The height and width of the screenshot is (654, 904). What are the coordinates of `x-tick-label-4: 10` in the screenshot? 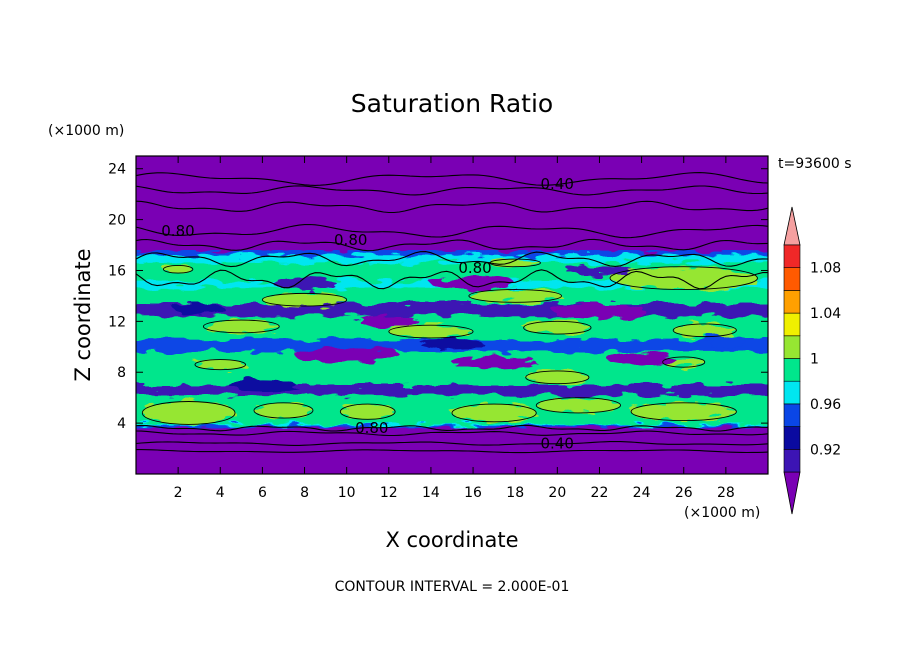 It's located at (347, 493).